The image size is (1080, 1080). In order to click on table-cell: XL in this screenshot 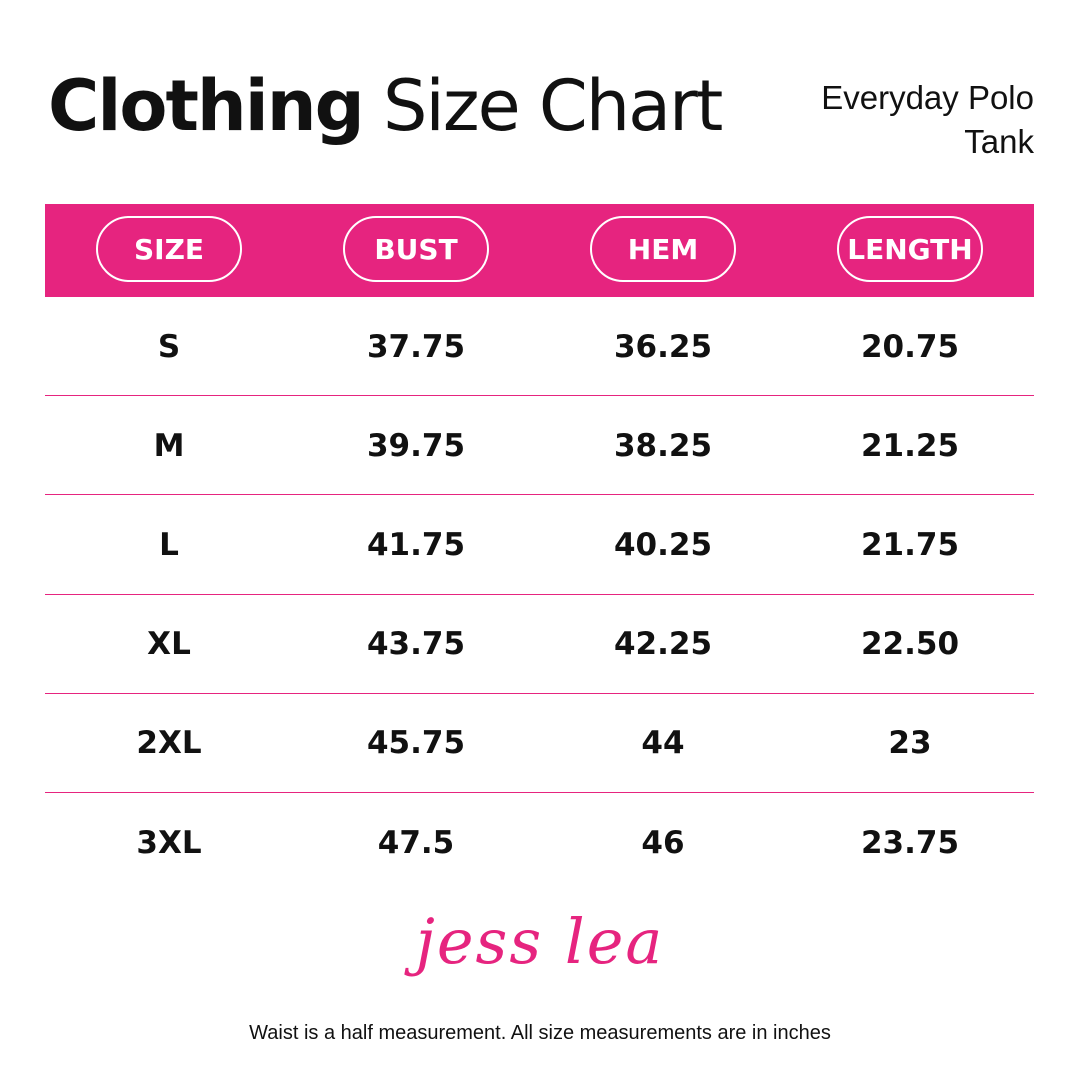, I will do `click(169, 644)`.